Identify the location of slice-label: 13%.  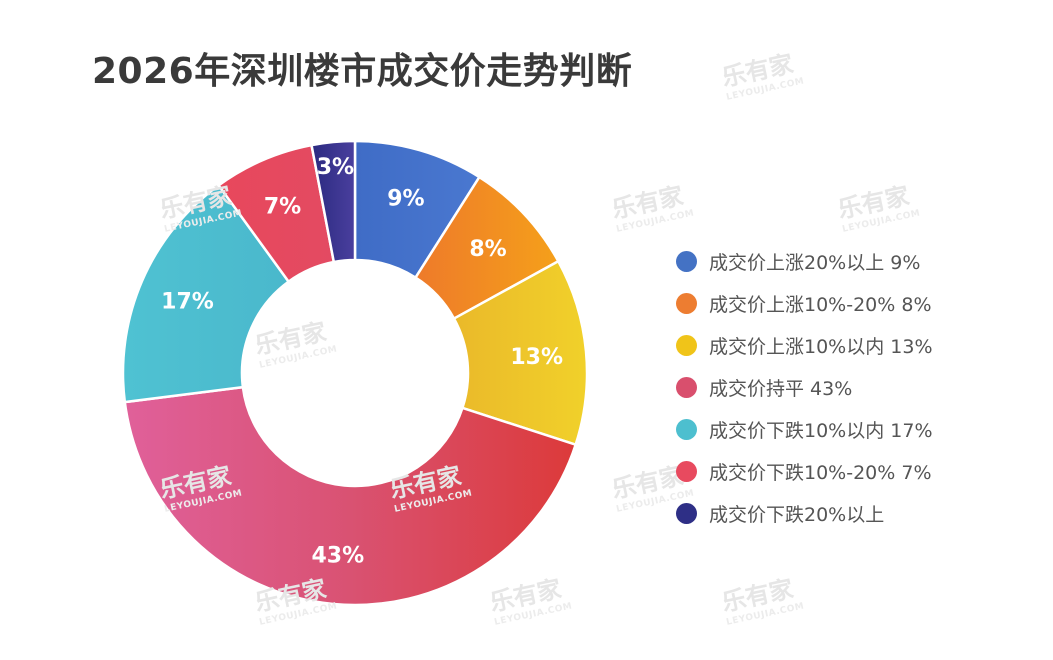
(536, 357).